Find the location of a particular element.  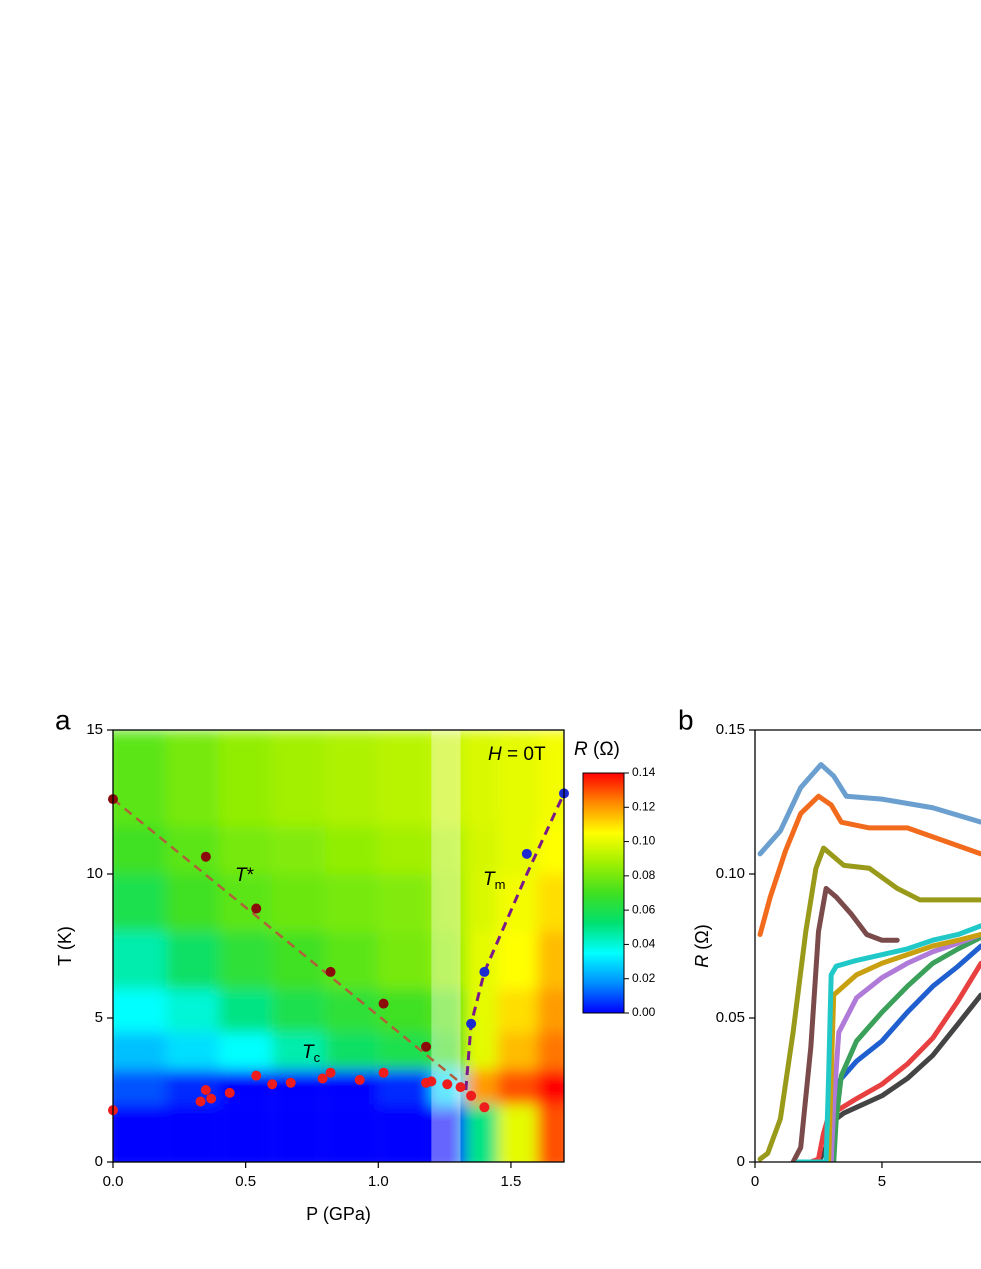

annotation: Tc is located at coordinates (311, 1053).